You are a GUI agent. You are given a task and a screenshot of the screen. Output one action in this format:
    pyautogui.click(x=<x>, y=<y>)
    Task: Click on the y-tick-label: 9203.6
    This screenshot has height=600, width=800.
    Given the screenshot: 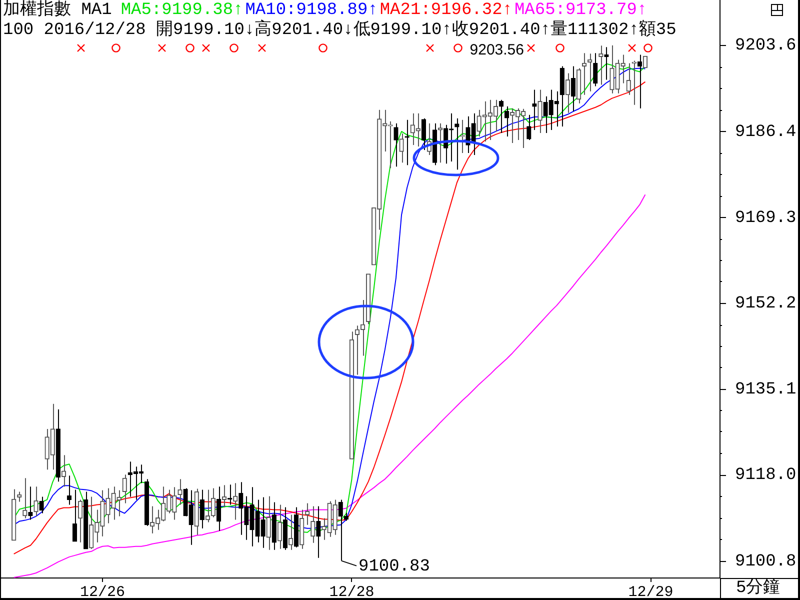 What is the action you would take?
    pyautogui.click(x=765, y=46)
    